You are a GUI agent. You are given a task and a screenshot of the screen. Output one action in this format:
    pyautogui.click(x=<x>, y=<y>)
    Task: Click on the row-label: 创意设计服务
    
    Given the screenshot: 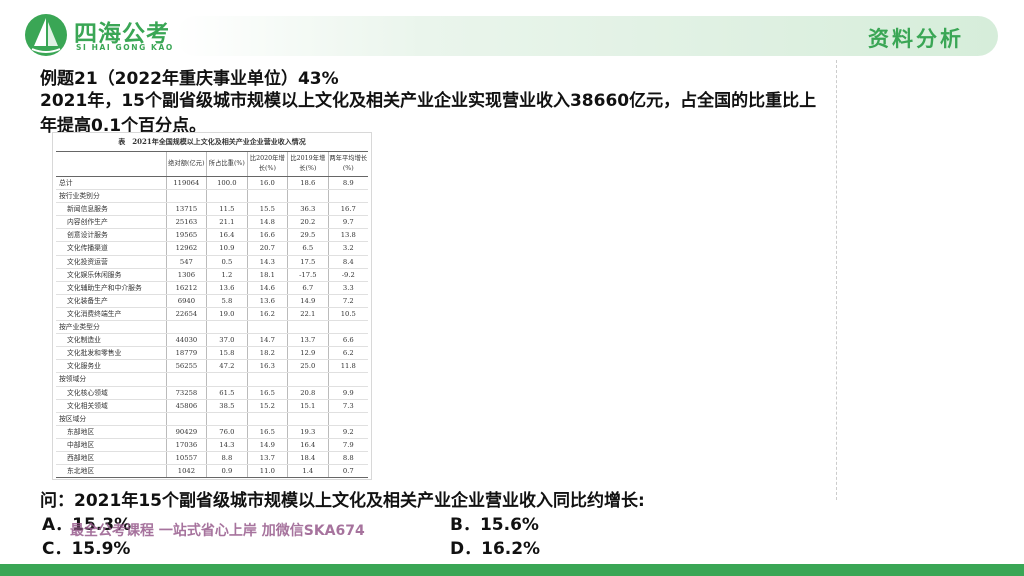 What is the action you would take?
    pyautogui.click(x=111, y=235)
    